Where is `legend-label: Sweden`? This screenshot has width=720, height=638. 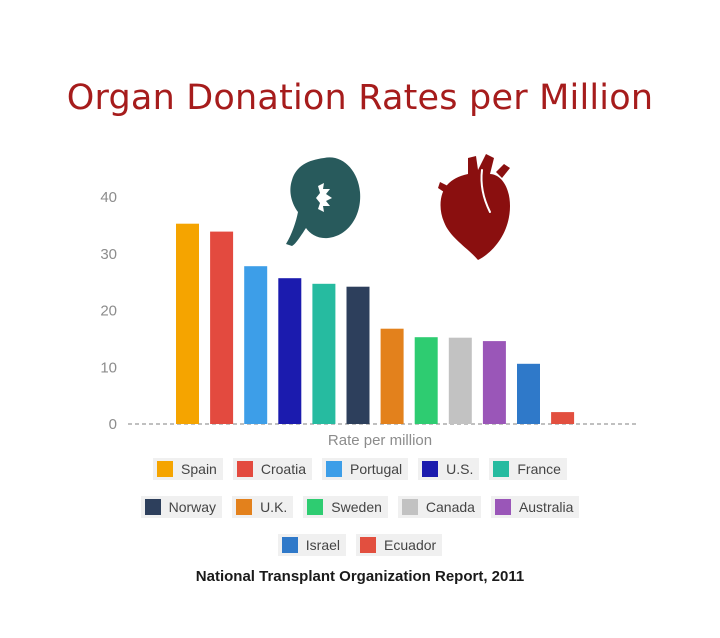 legend-label: Sweden is located at coordinates (356, 507).